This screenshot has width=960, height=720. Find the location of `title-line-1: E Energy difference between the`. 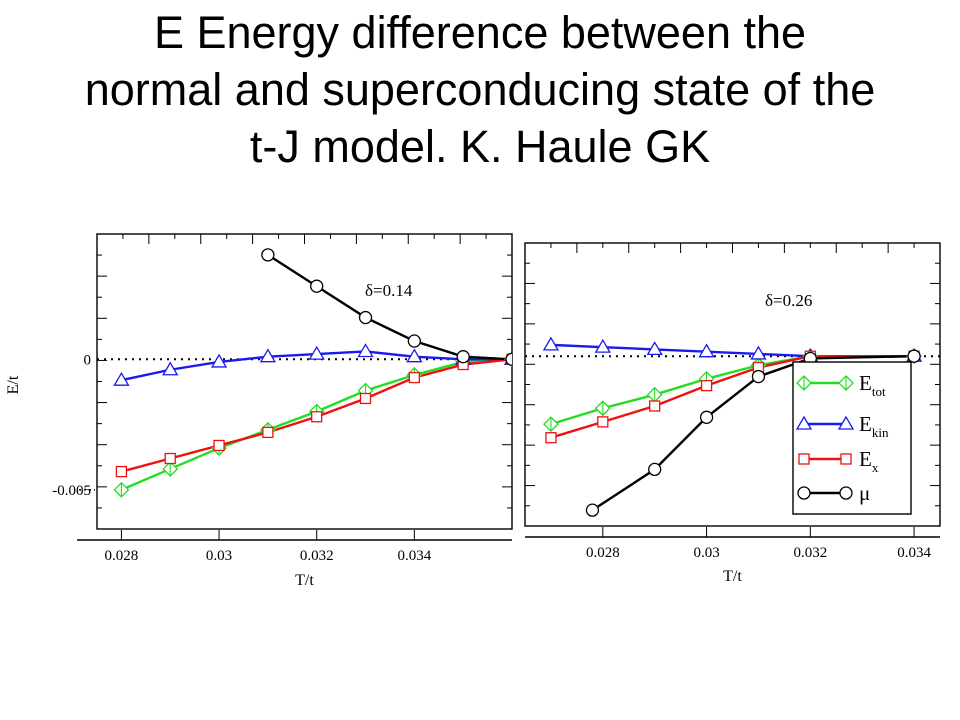

title-line-1: E Energy difference between the is located at coordinates (480, 32).